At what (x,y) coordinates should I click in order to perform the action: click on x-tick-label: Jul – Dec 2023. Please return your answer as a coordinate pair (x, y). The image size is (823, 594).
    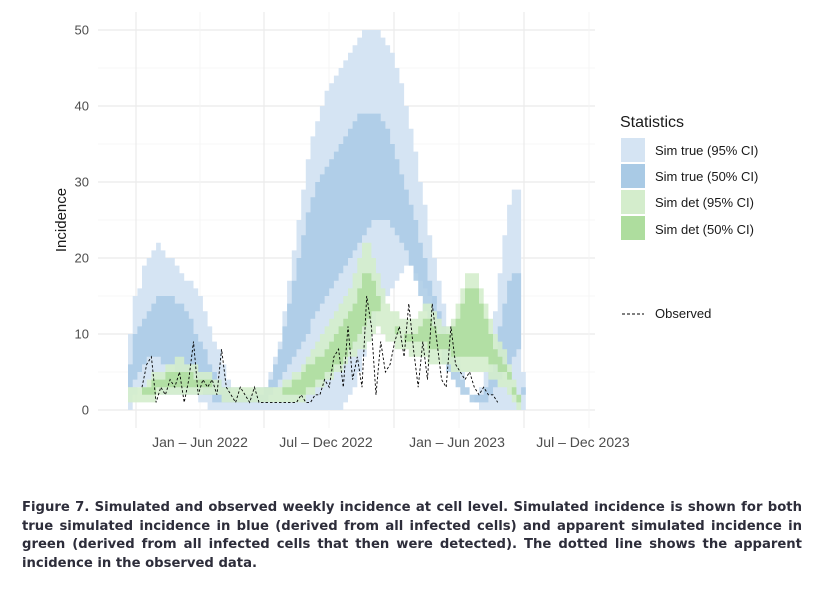
    Looking at the image, I should click on (583, 442).